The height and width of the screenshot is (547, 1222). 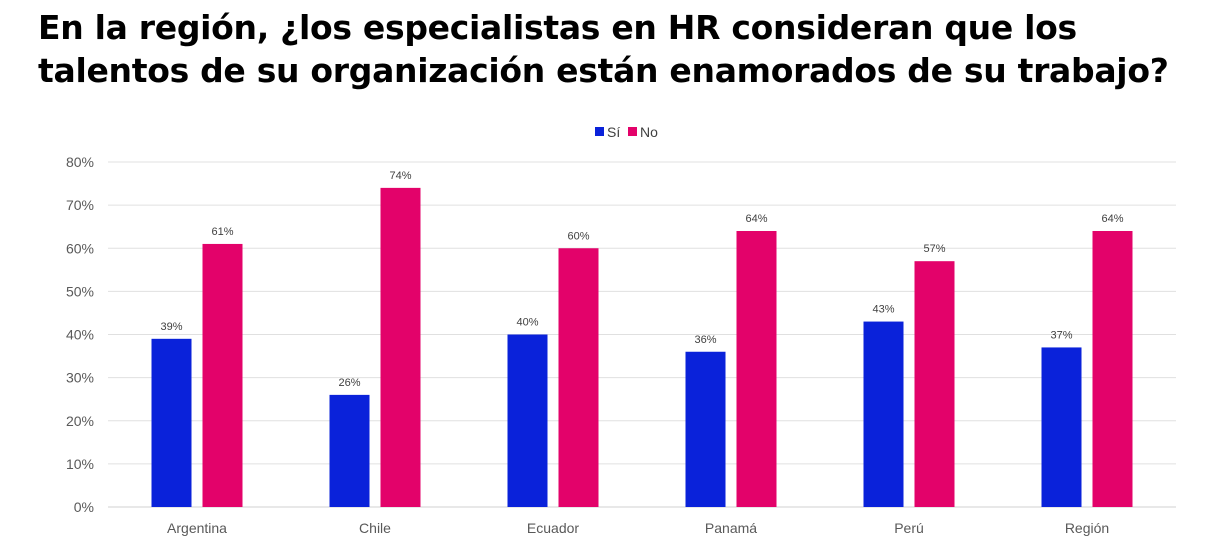 I want to click on legend-label: No, so click(x=649, y=132).